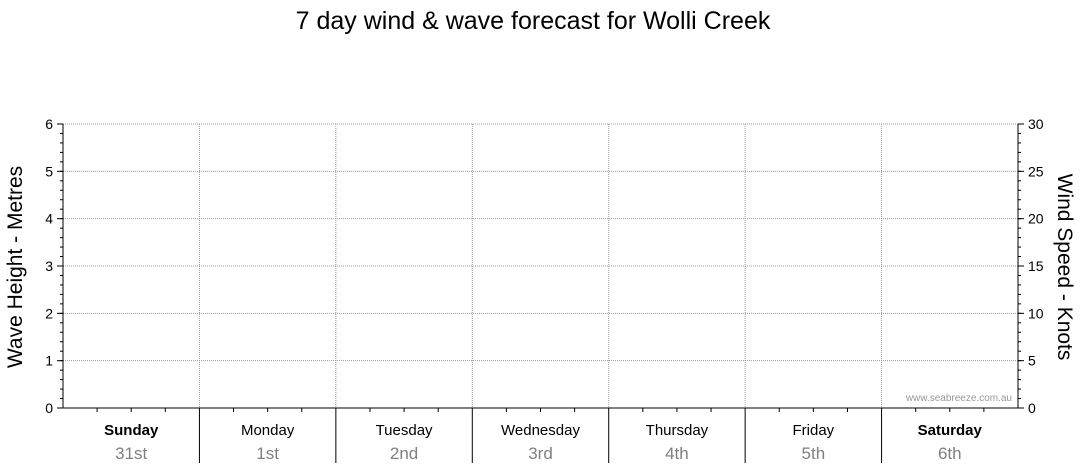  Describe the element at coordinates (540, 453) in the screenshot. I see `date-label: 3rd` at that location.